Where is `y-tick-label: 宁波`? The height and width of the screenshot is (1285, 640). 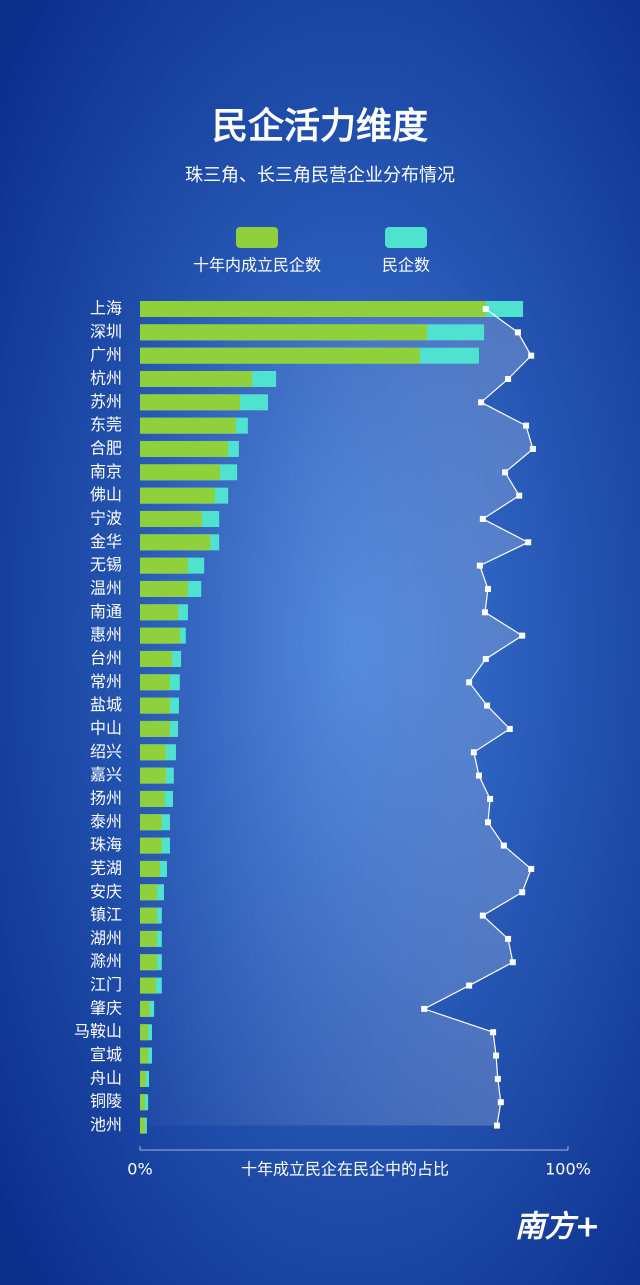 y-tick-label: 宁波 is located at coordinates (106, 517).